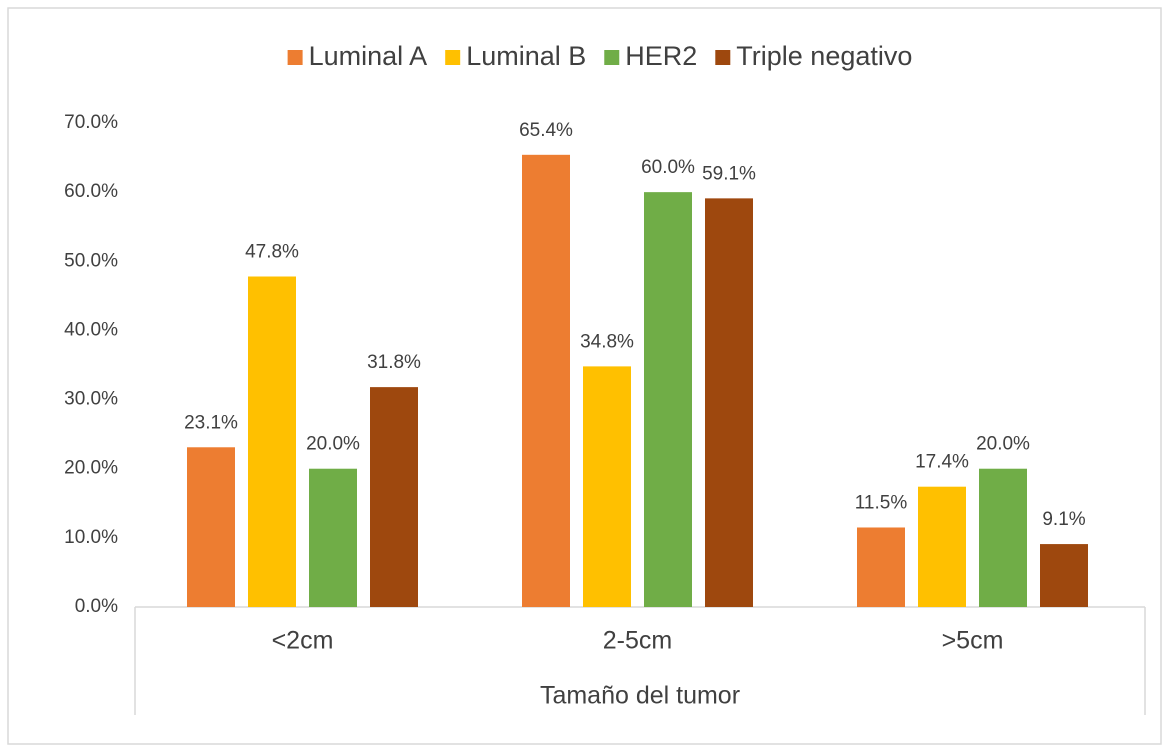 Image resolution: width=1169 pixels, height=752 pixels. I want to click on value-label: 59.1%, so click(729, 173).